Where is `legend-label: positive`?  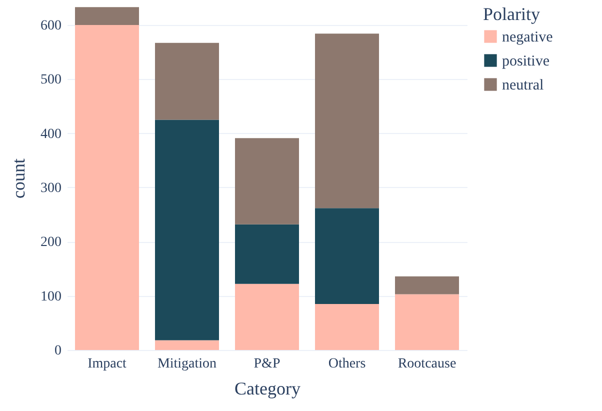 legend-label: positive is located at coordinates (526, 62).